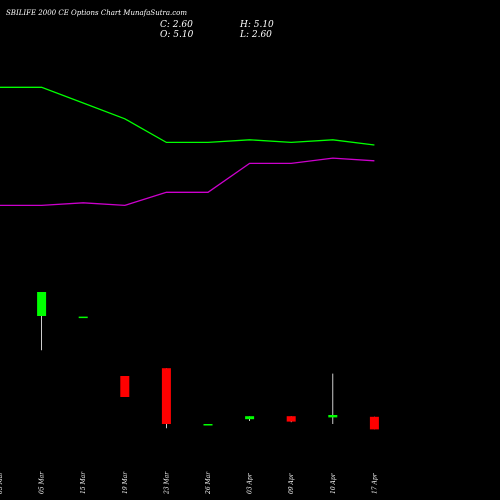 The width and height of the screenshot is (500, 500). What do you see at coordinates (250, 483) in the screenshot?
I see `x-tick-label: 03 Apr` at bounding box center [250, 483].